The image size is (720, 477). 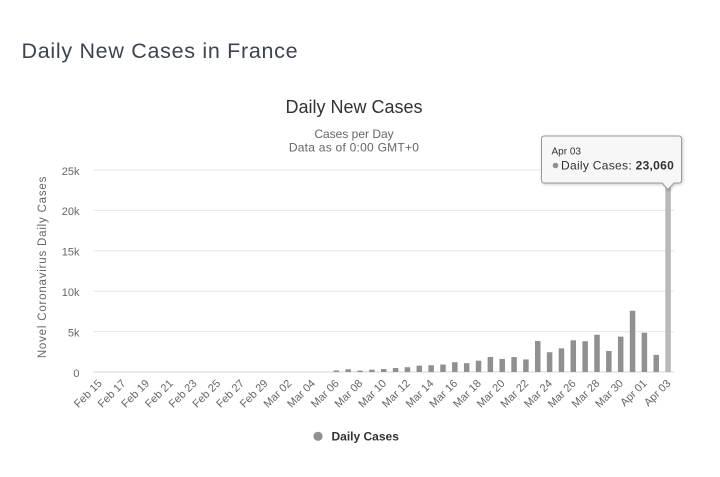 What do you see at coordinates (366, 437) in the screenshot?
I see `svg-text: Daily Cases` at bounding box center [366, 437].